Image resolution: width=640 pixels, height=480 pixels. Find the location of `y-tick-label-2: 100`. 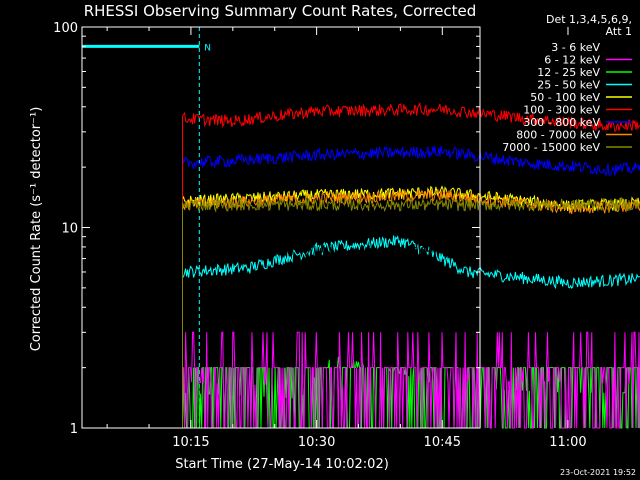

y-tick-label-2: 100 is located at coordinates (65, 28).